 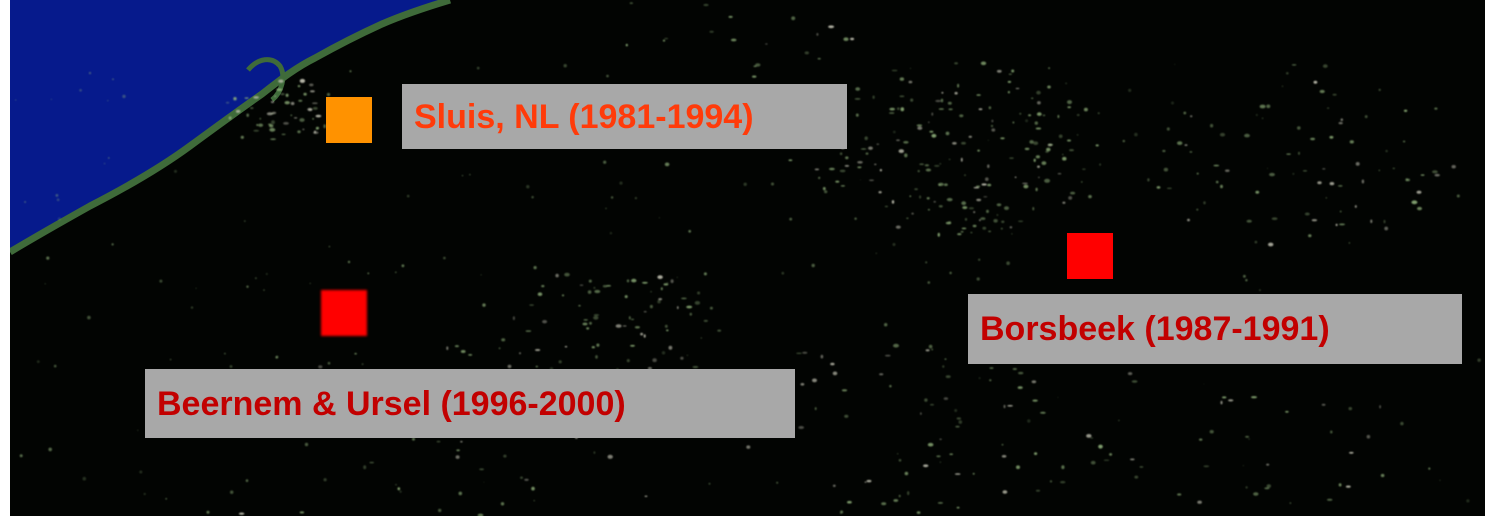 What do you see at coordinates (470, 403) in the screenshot?
I see `site-label-beernem: Beernem & Ursel (1996-2000)` at bounding box center [470, 403].